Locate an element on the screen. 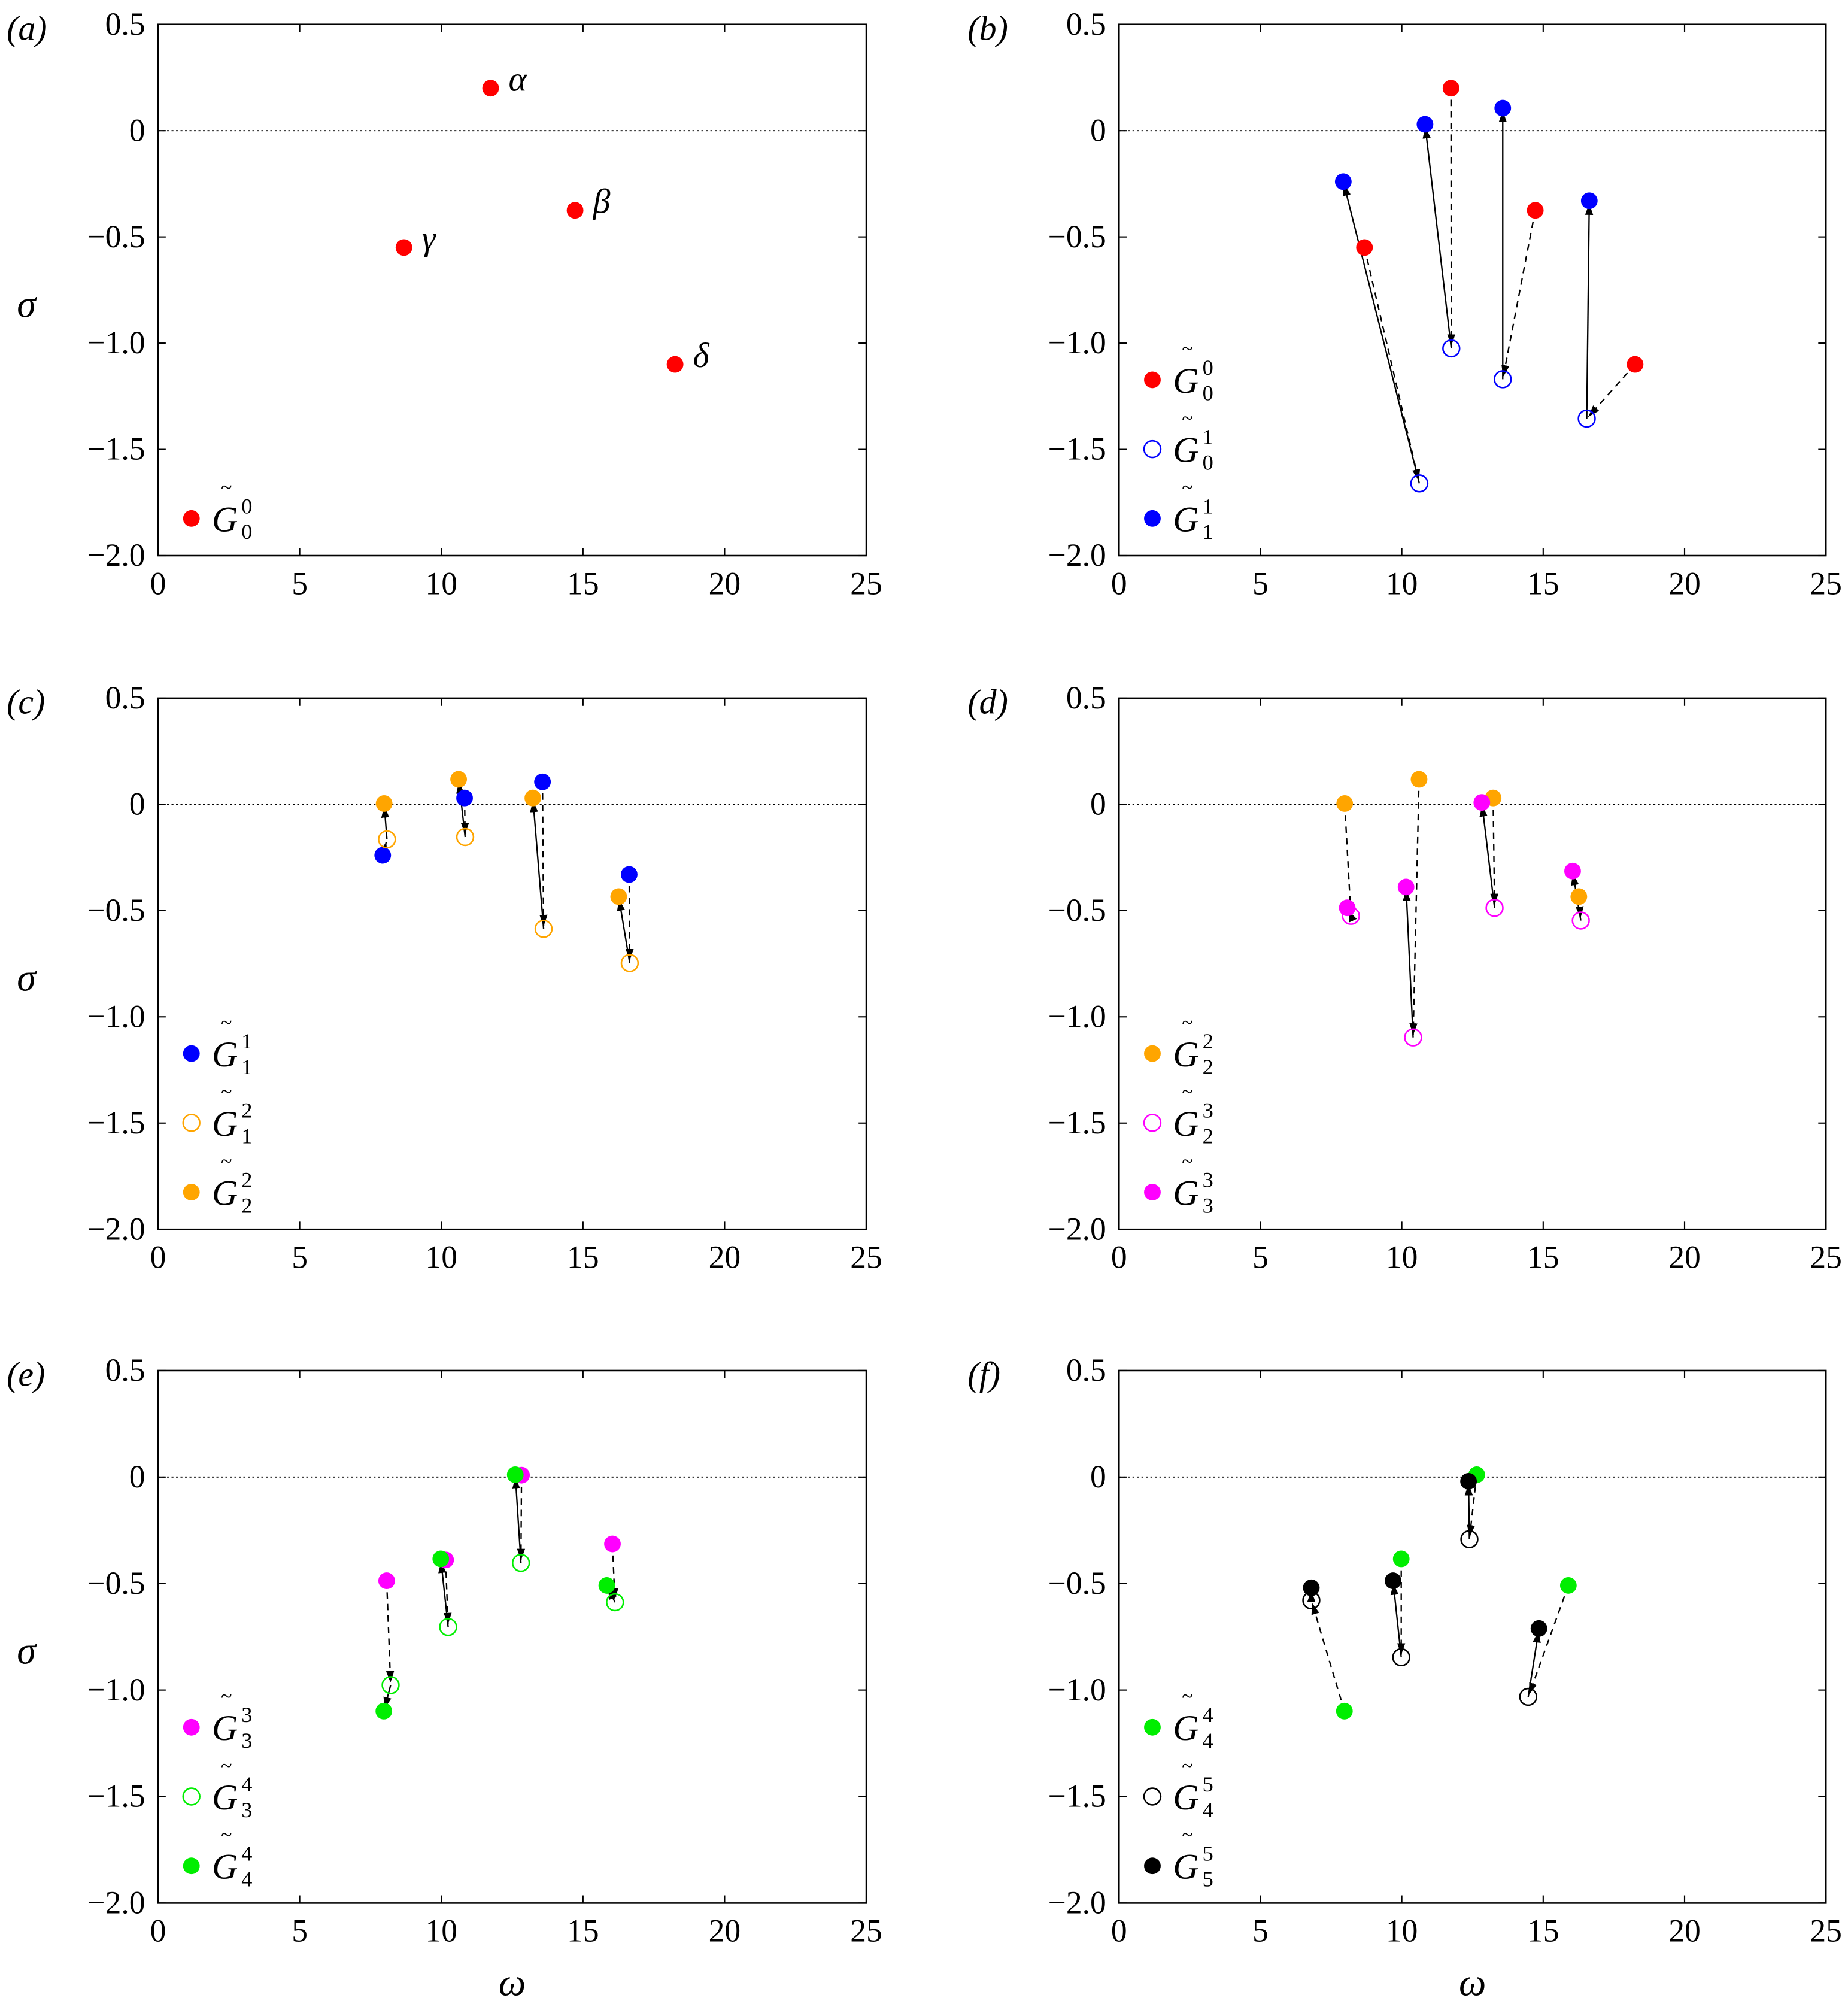  legend-entry: G~00 is located at coordinates (1178, 371).